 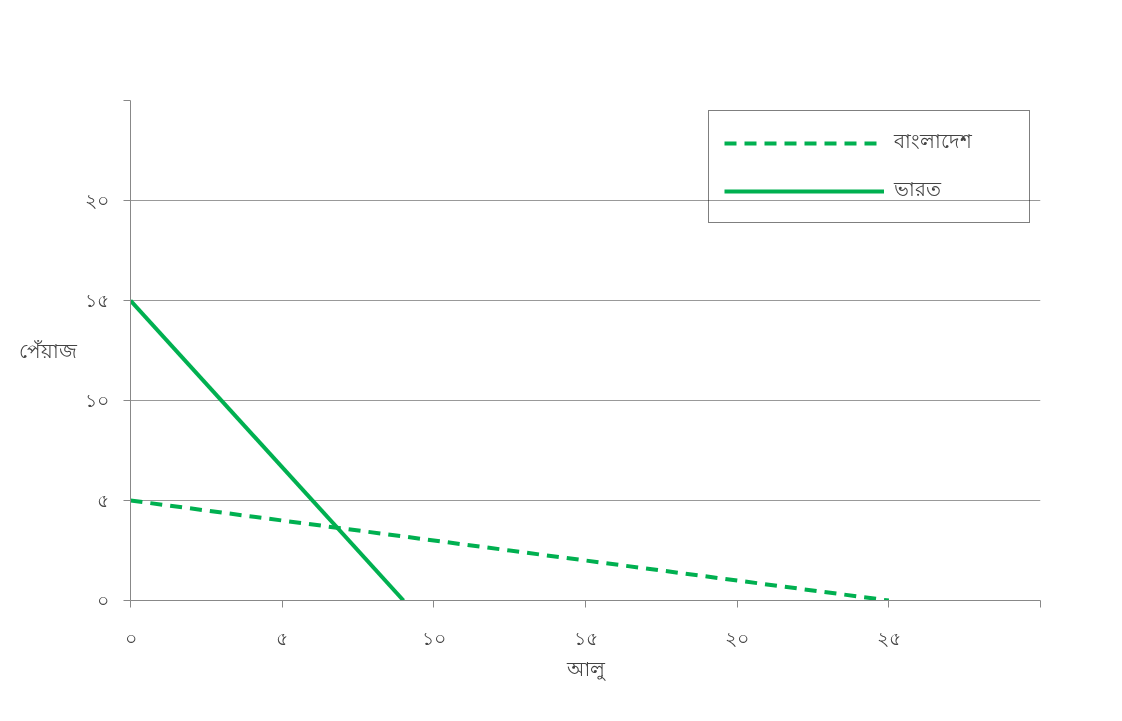 What do you see at coordinates (130, 638) in the screenshot?
I see `x-tick-label: ০` at bounding box center [130, 638].